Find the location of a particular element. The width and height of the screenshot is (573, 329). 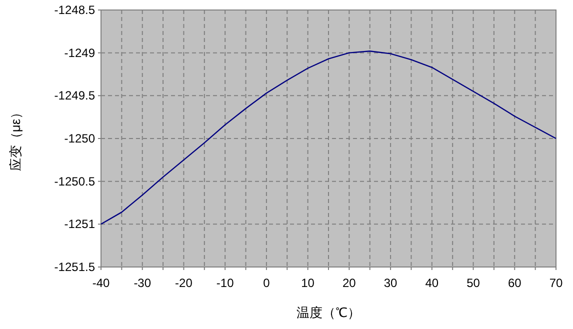

x-tick-label: 0 is located at coordinates (266, 283).